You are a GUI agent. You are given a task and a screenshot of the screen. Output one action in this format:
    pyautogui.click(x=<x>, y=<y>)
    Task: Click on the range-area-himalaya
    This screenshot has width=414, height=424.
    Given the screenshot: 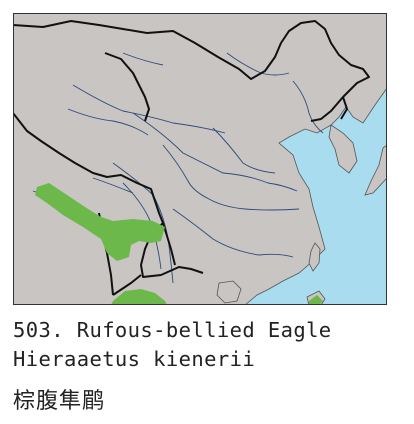 What is the action you would take?
    pyautogui.click(x=100, y=222)
    